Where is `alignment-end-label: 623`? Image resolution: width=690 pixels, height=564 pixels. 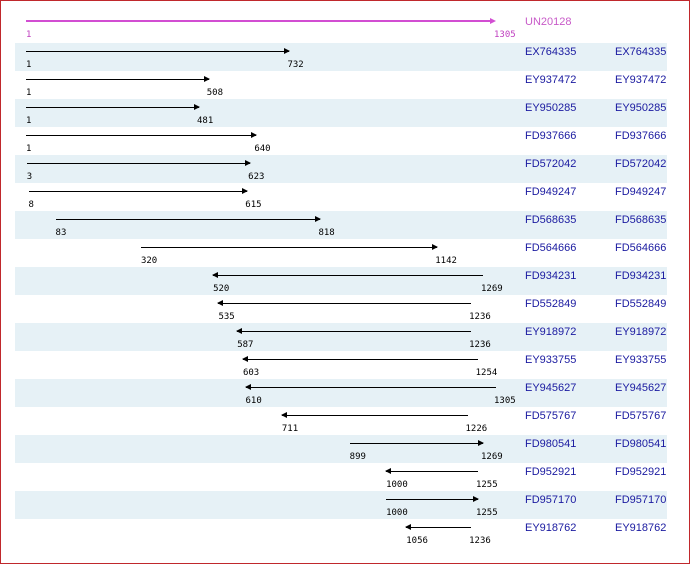
alignment-end-label: 623 is located at coordinates (256, 177).